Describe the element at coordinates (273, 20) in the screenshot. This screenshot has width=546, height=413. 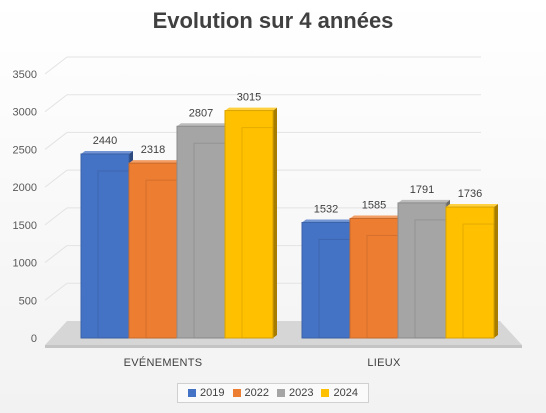
I see `chart-title: Evolution sur 4 années` at that location.